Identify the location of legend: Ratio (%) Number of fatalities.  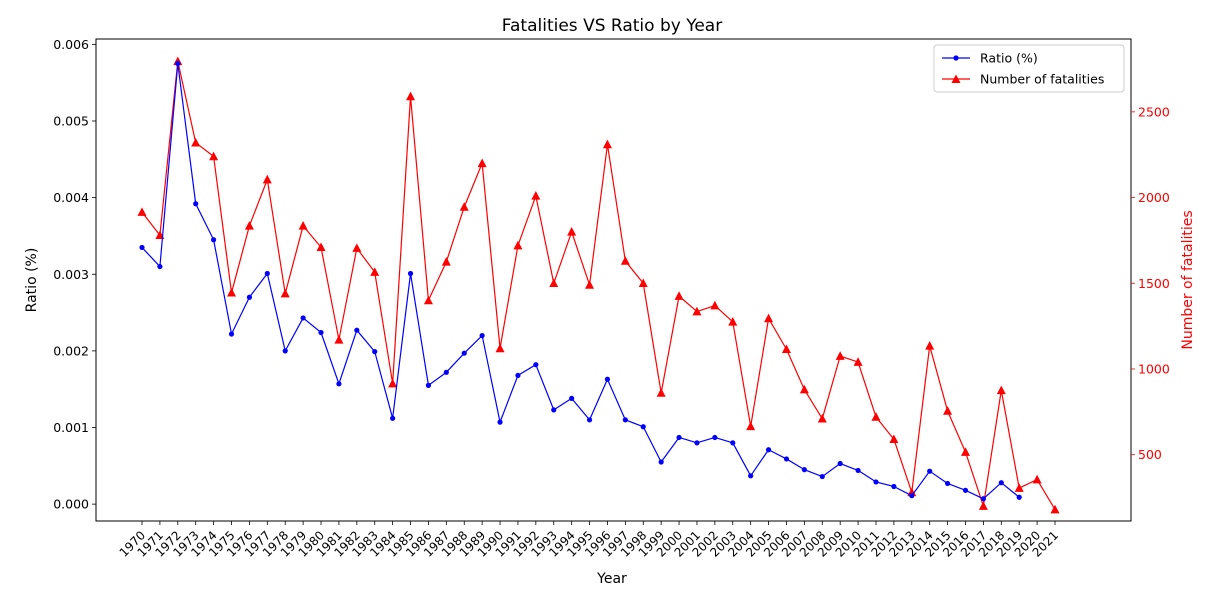
(1029, 68).